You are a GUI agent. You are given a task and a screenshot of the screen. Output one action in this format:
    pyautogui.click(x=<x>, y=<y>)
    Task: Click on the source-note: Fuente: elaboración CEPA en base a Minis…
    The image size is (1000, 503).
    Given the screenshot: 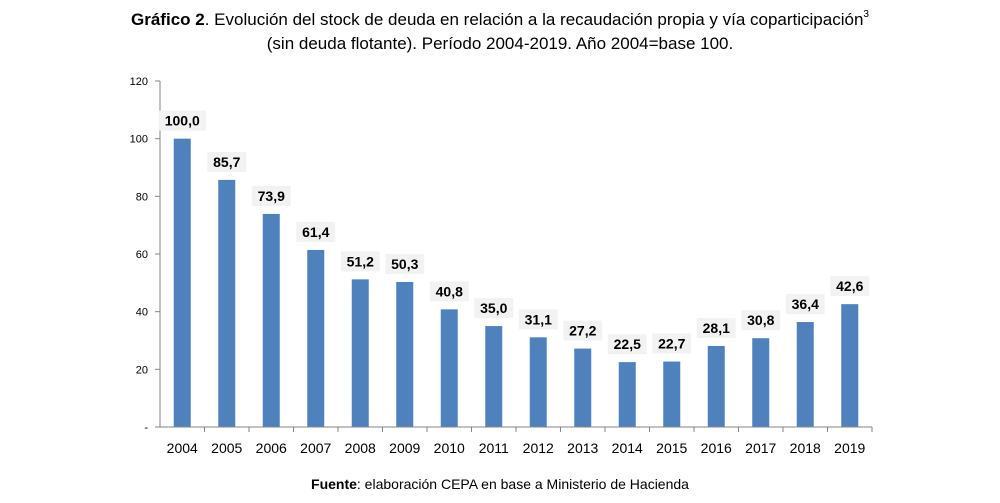 What is the action you would take?
    pyautogui.click(x=500, y=484)
    